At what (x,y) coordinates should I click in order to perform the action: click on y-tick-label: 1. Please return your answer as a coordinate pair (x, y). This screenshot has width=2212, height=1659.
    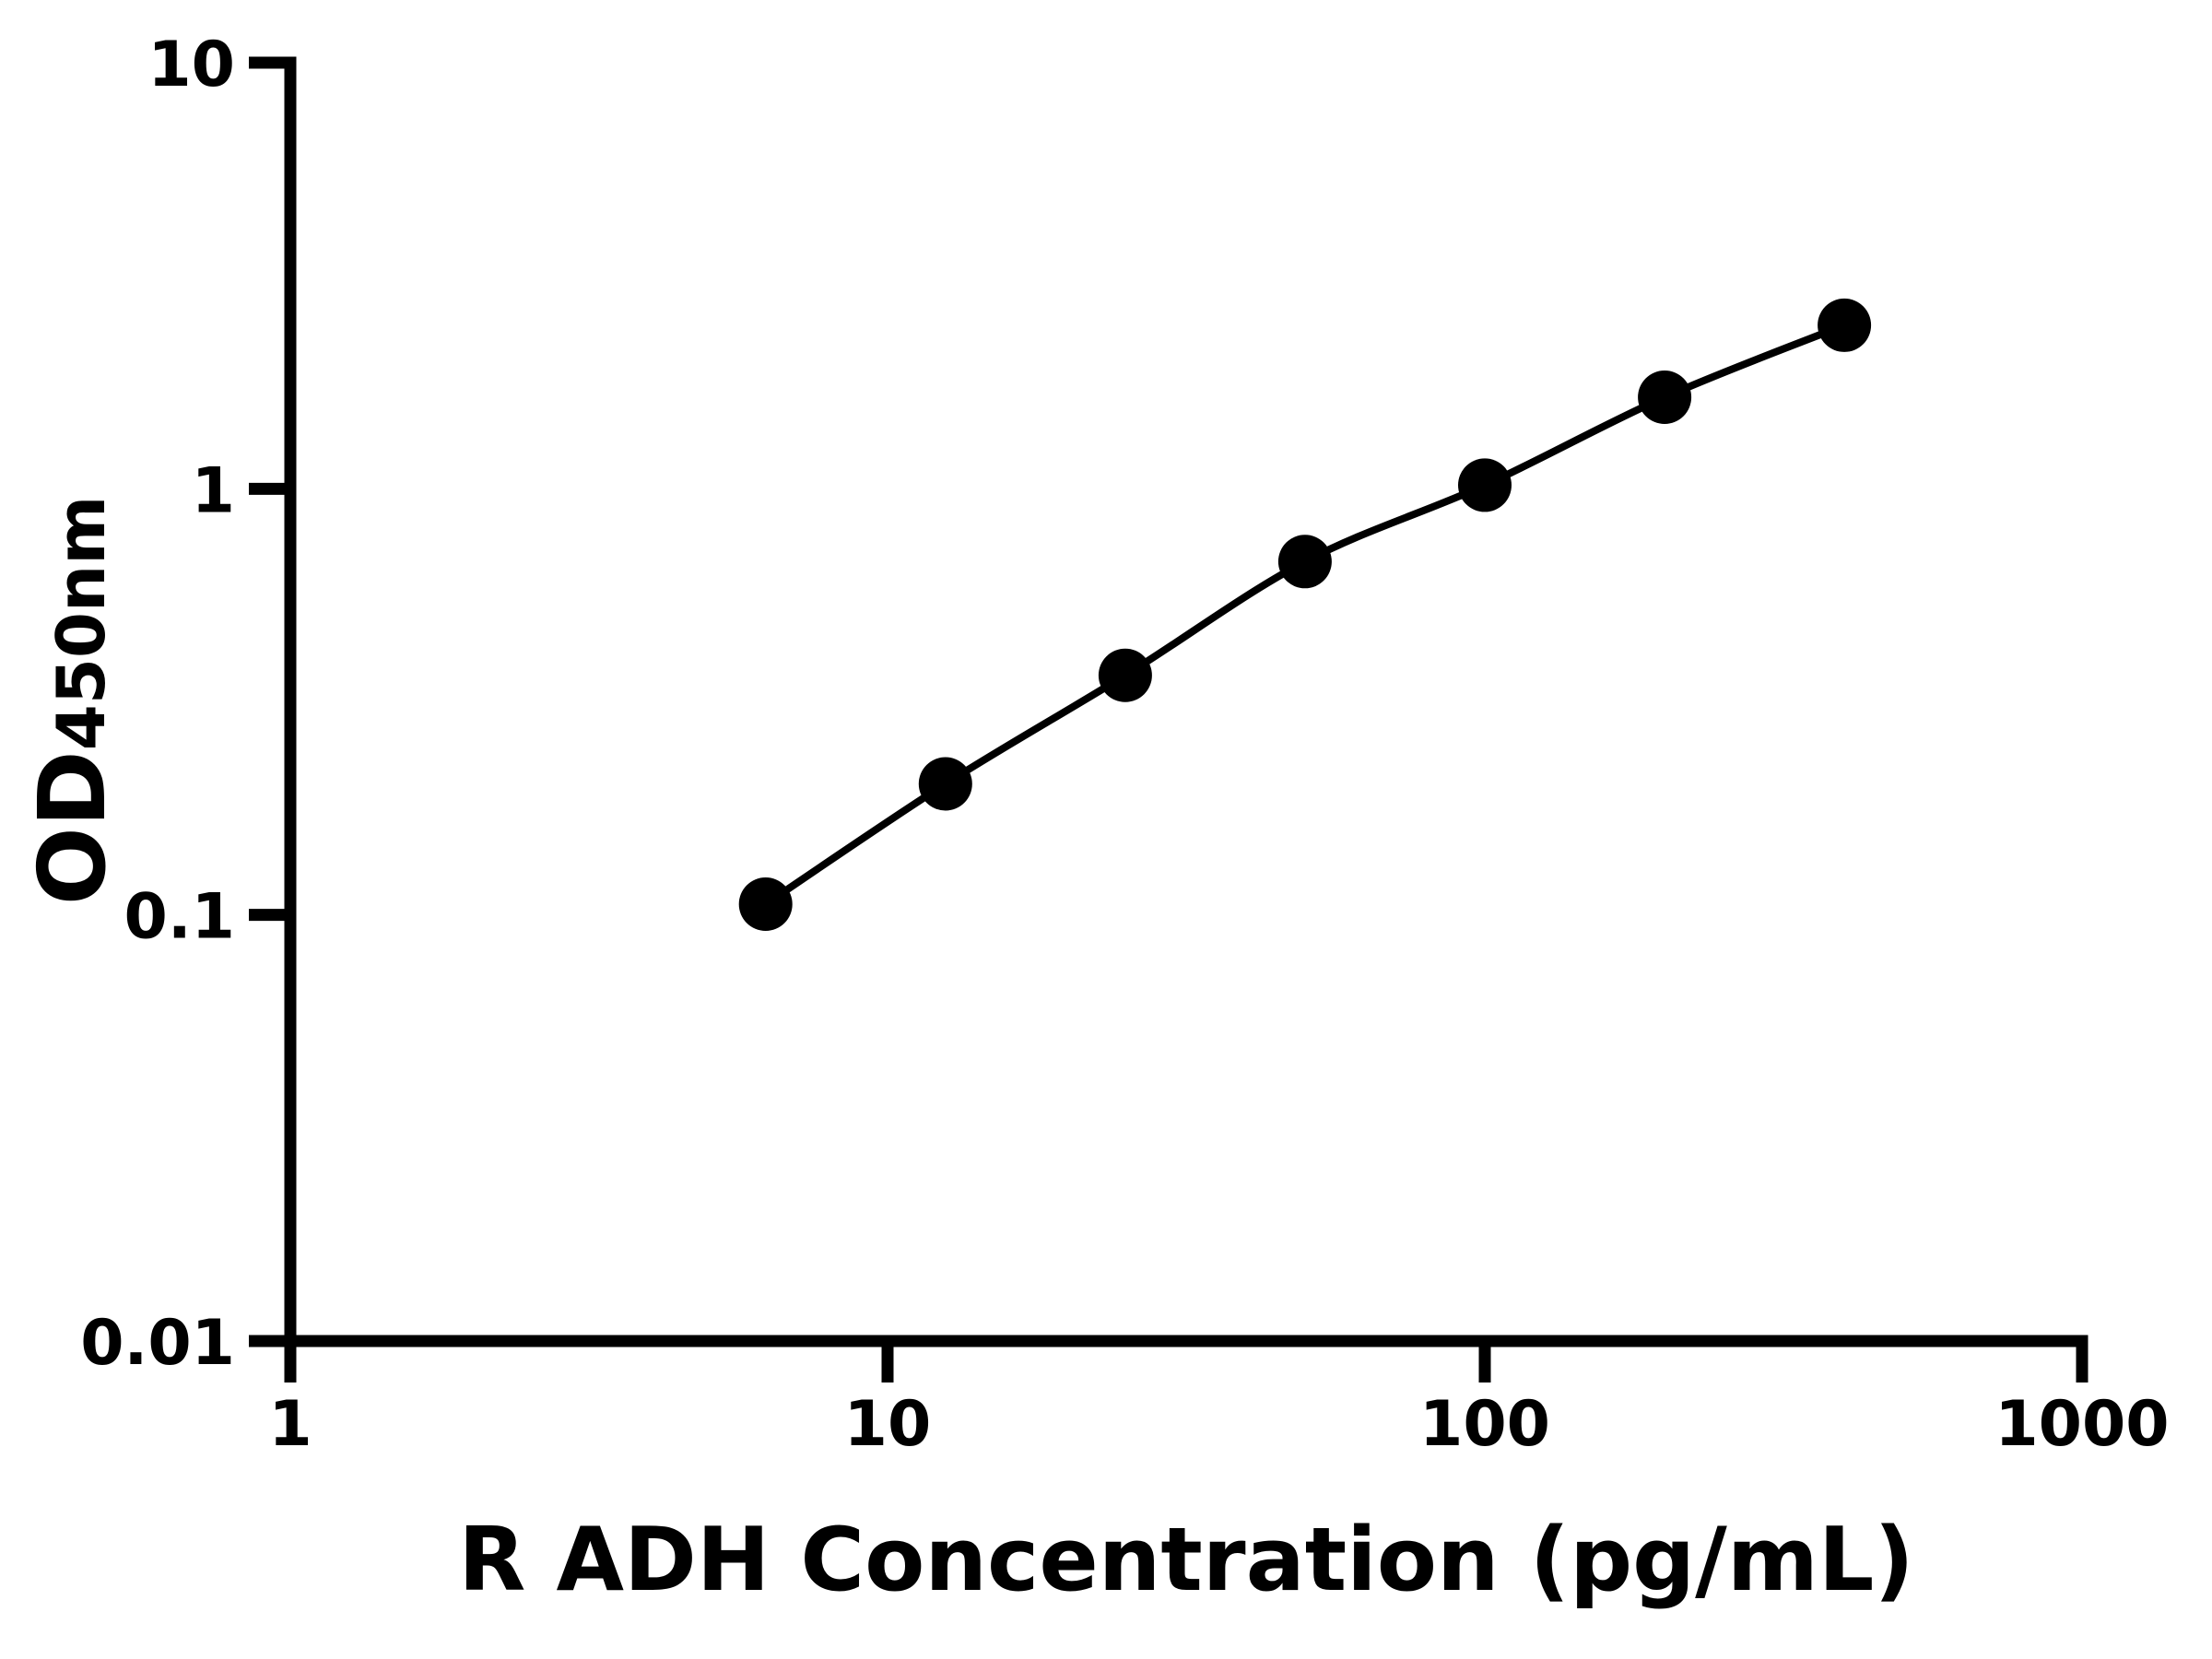
    Looking at the image, I should click on (213, 490).